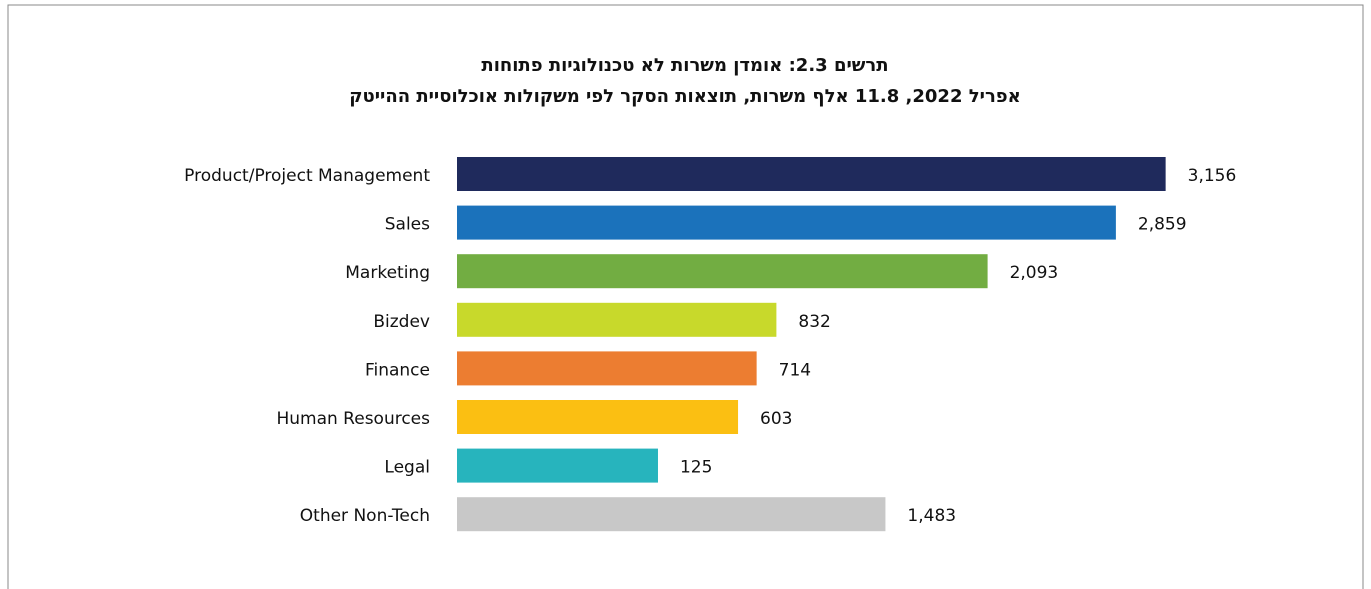 The width and height of the screenshot is (1371, 589). What do you see at coordinates (1034, 273) in the screenshot?
I see `value-label: 2,093` at bounding box center [1034, 273].